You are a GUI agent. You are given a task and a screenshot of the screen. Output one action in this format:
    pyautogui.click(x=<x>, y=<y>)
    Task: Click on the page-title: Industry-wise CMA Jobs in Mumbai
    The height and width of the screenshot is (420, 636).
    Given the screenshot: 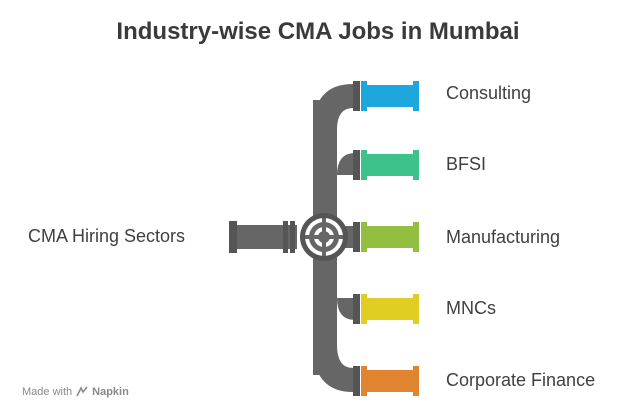 What is the action you would take?
    pyautogui.click(x=318, y=31)
    